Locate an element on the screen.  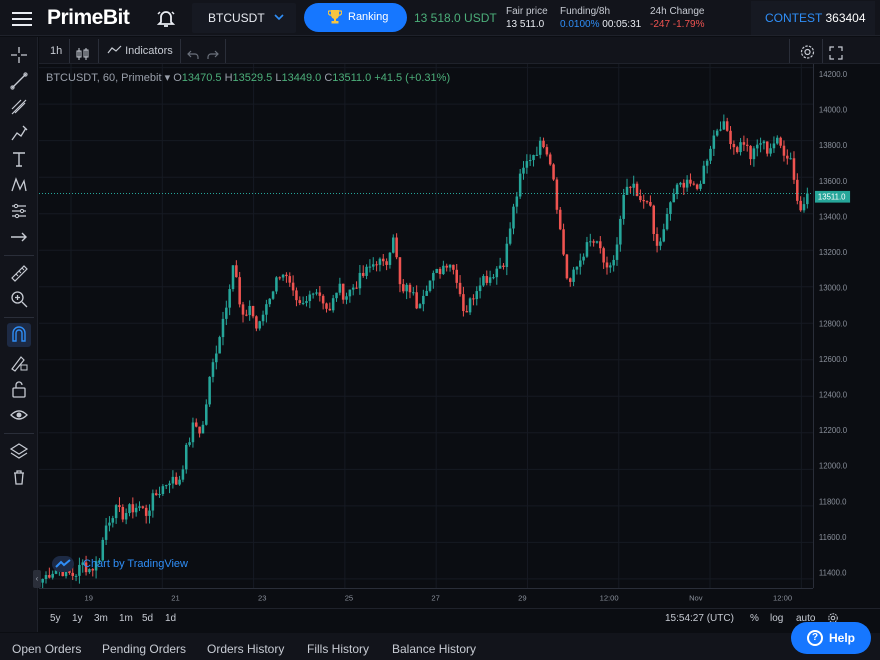
help-button: ? Help is located at coordinates (831, 638).